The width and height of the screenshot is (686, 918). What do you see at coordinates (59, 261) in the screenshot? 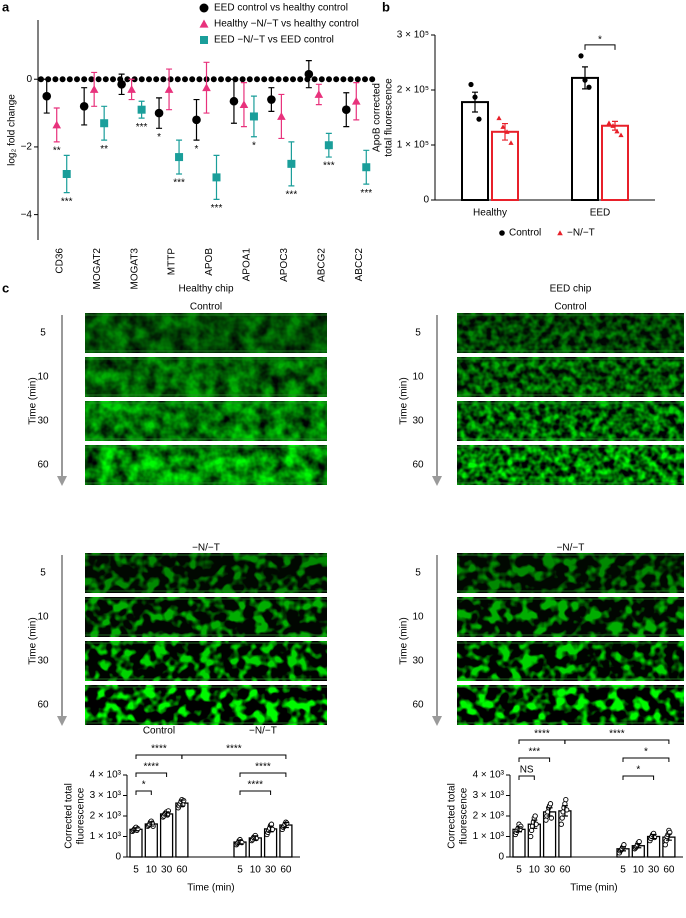
I see `x-tick-label: CD36` at bounding box center [59, 261].